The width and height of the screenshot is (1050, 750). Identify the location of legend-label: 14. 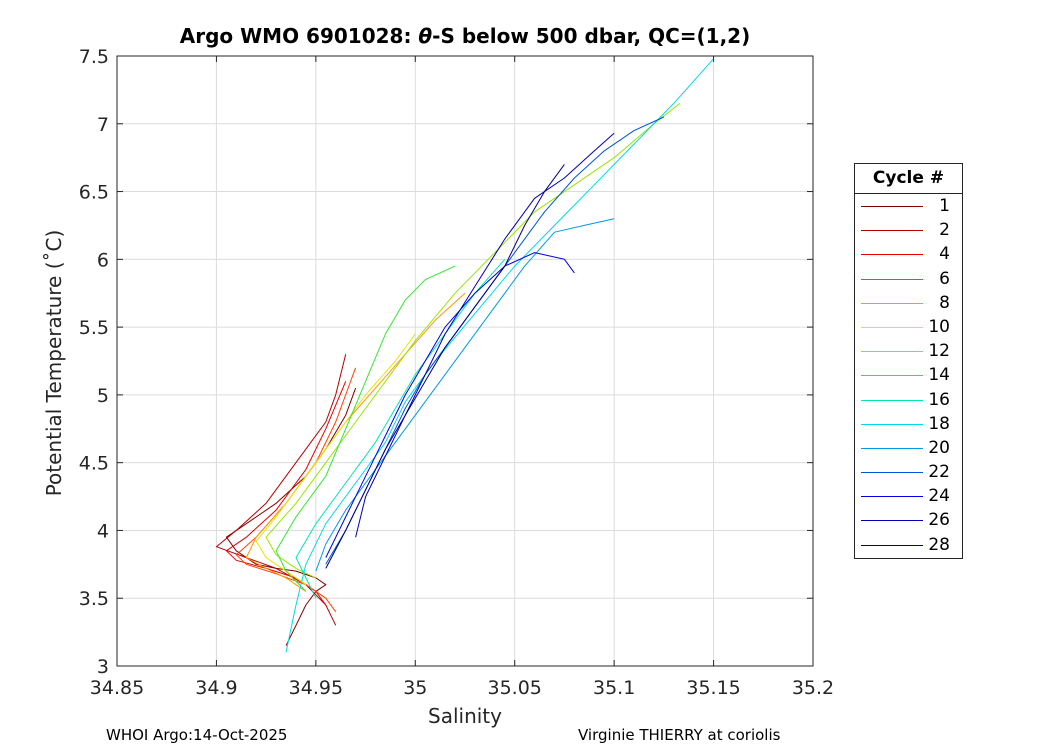
(939, 375).